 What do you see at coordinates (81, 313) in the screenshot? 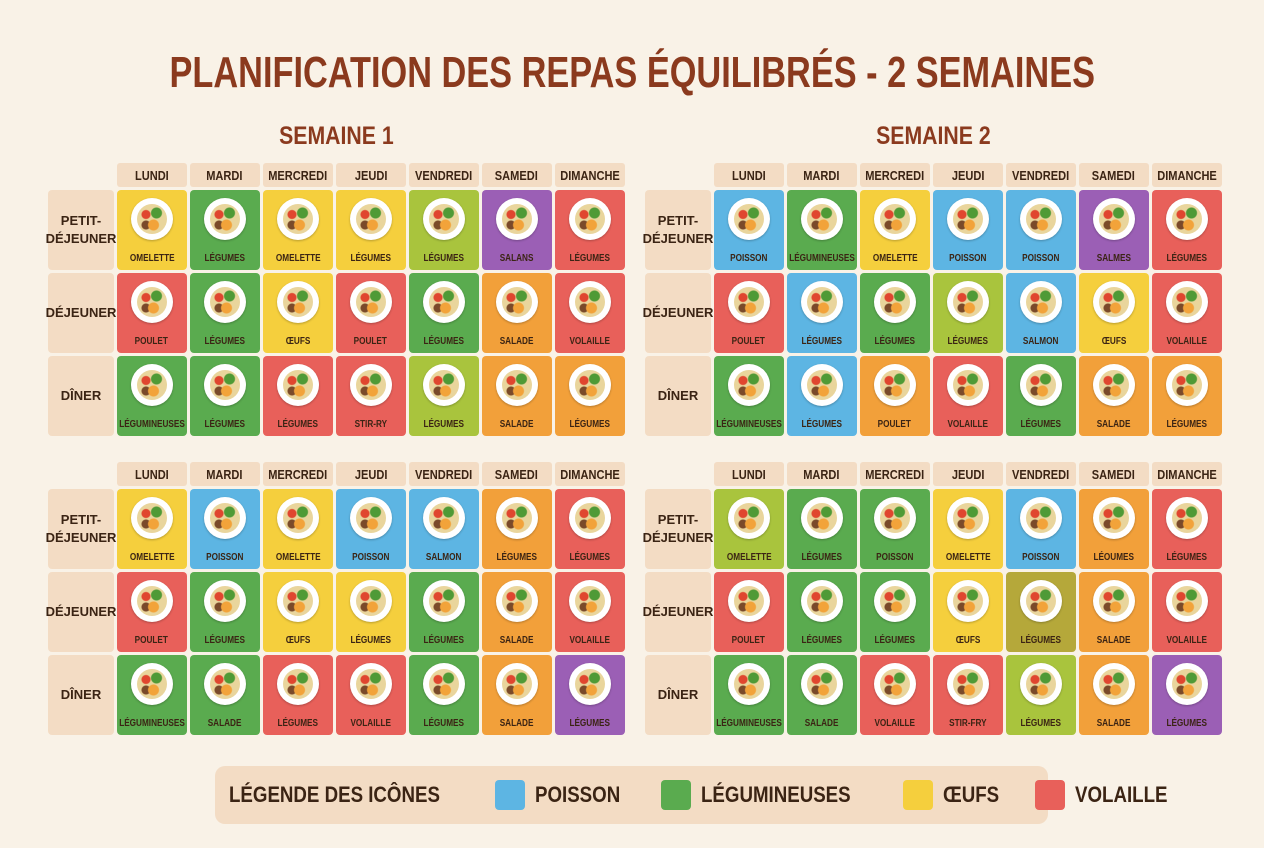
I see `meal-label: DÉJEUNER` at bounding box center [81, 313].